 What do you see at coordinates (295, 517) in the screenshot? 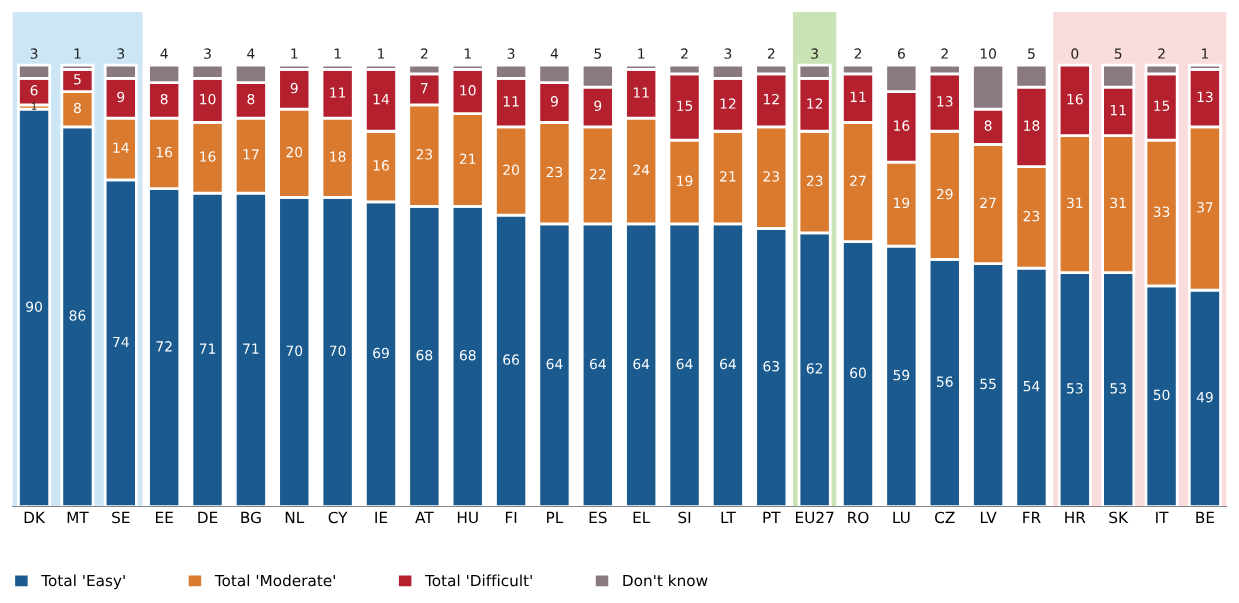
I see `x-tick-label: NL` at bounding box center [295, 517].